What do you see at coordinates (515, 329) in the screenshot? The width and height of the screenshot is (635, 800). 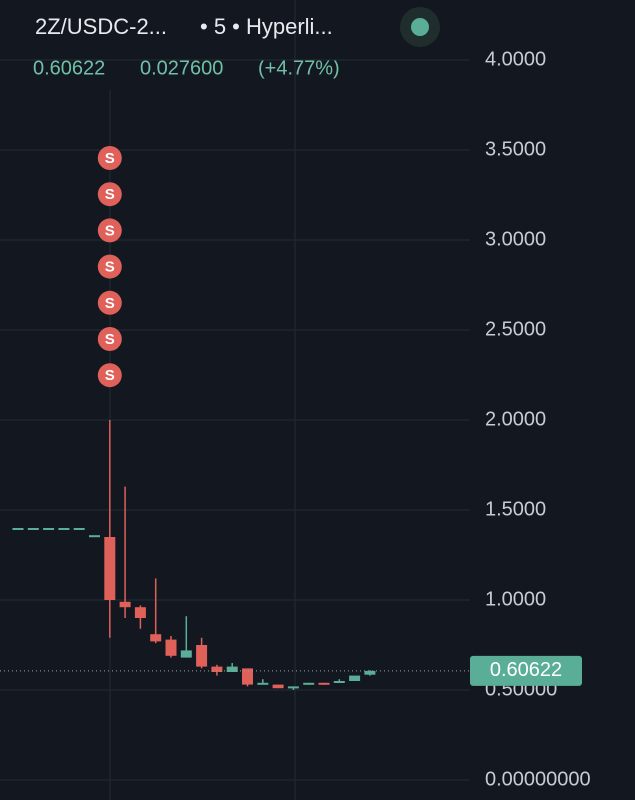 I see `y-tick-label: 2.5000` at bounding box center [515, 329].